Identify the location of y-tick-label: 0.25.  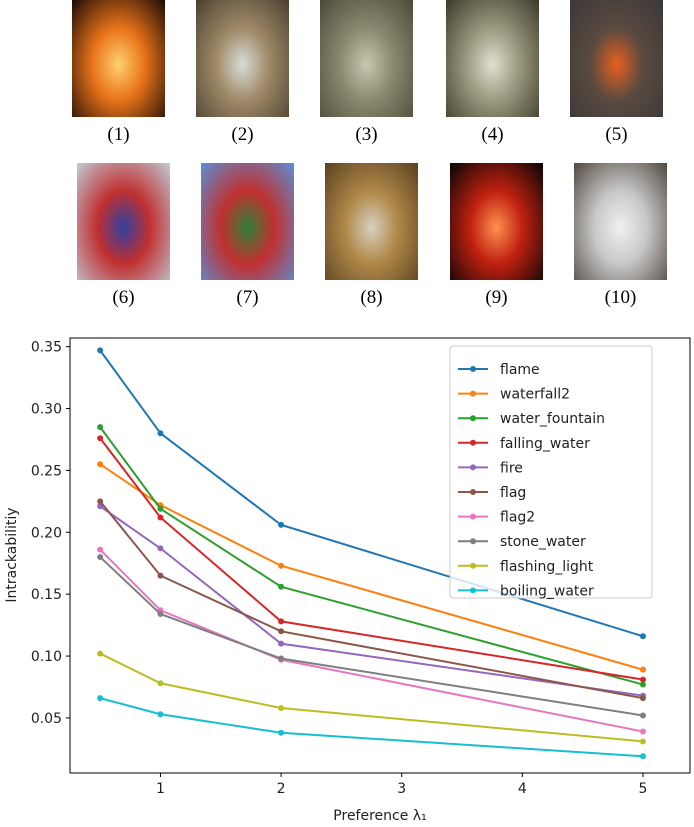
(46, 471).